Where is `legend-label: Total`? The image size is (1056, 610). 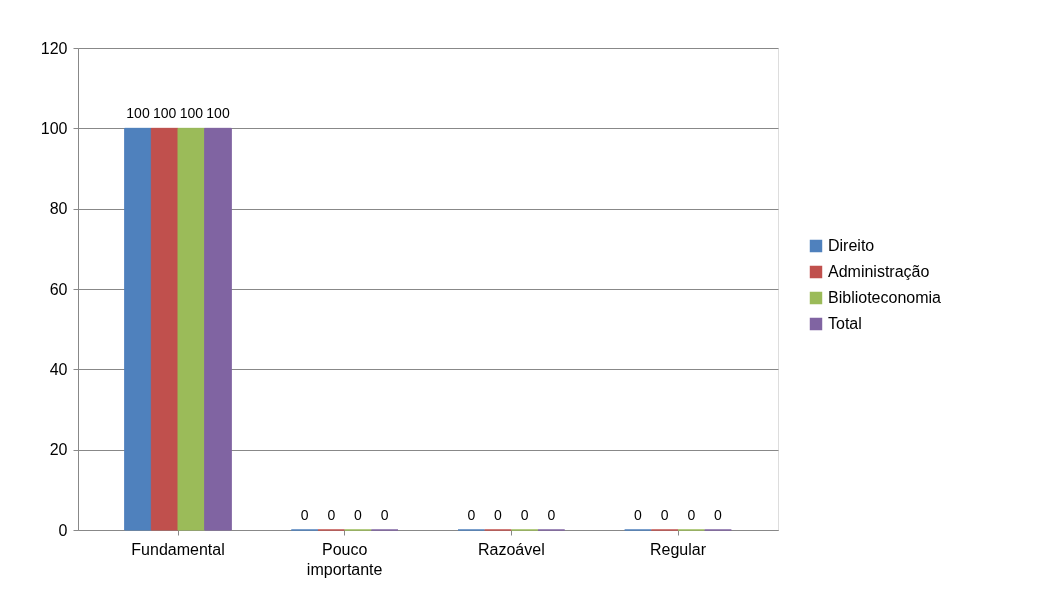
legend-label: Total is located at coordinates (845, 323).